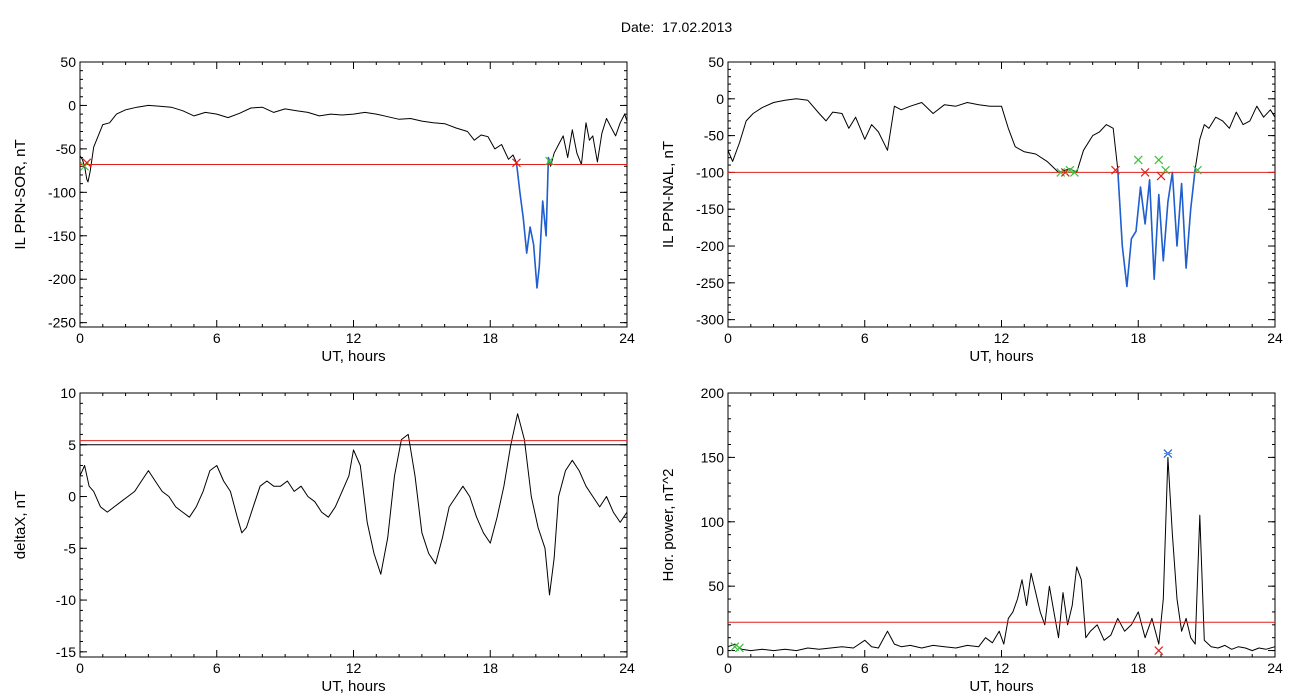 The height and width of the screenshot is (700, 1300). What do you see at coordinates (668, 525) in the screenshot?
I see `y-axis-label: Hor. power, nT^2` at bounding box center [668, 525].